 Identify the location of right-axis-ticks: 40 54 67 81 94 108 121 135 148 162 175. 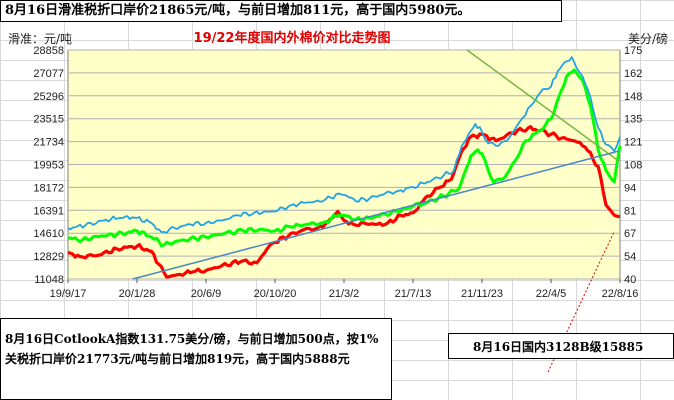
(633, 165).